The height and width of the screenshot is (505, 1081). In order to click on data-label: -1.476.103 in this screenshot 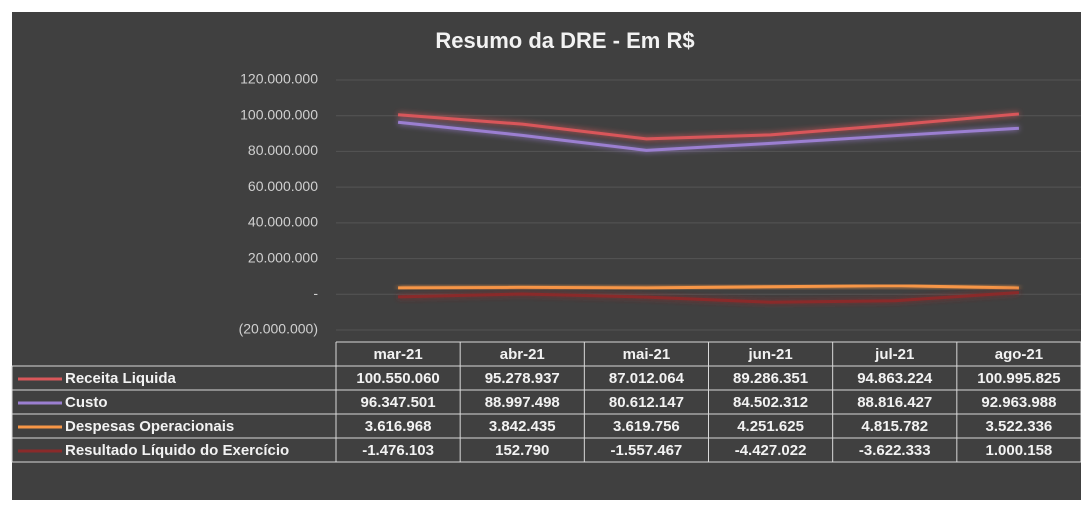, I will do `click(398, 450)`.